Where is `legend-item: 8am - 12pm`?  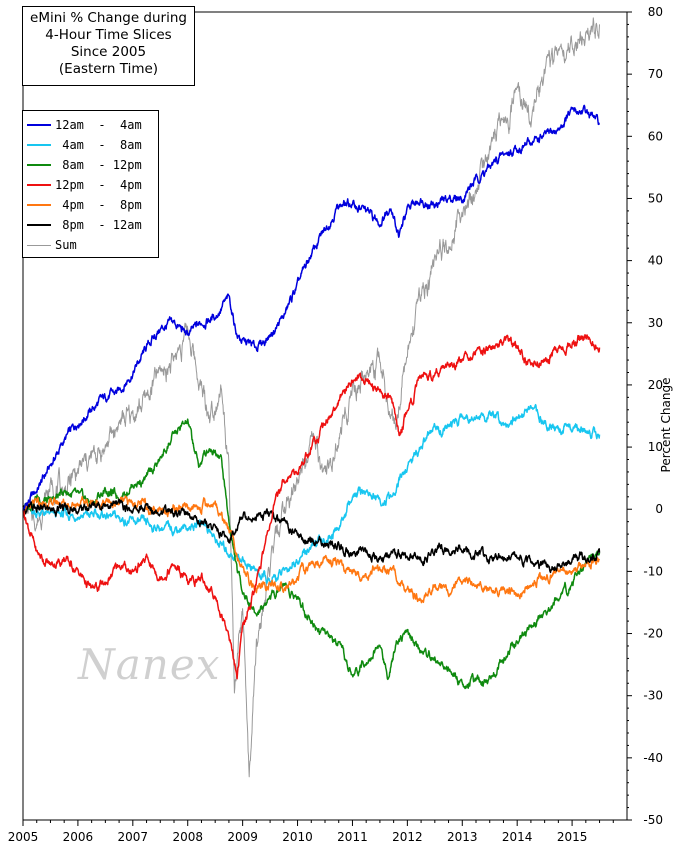
legend-item: 8am - 12pm is located at coordinates (90, 165).